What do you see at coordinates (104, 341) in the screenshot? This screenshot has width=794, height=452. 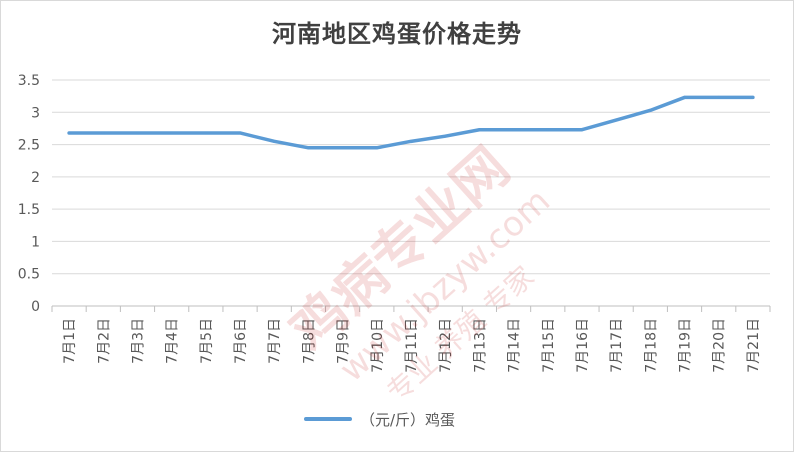 I see `x-tick-label: 7月2日` at bounding box center [104, 341].